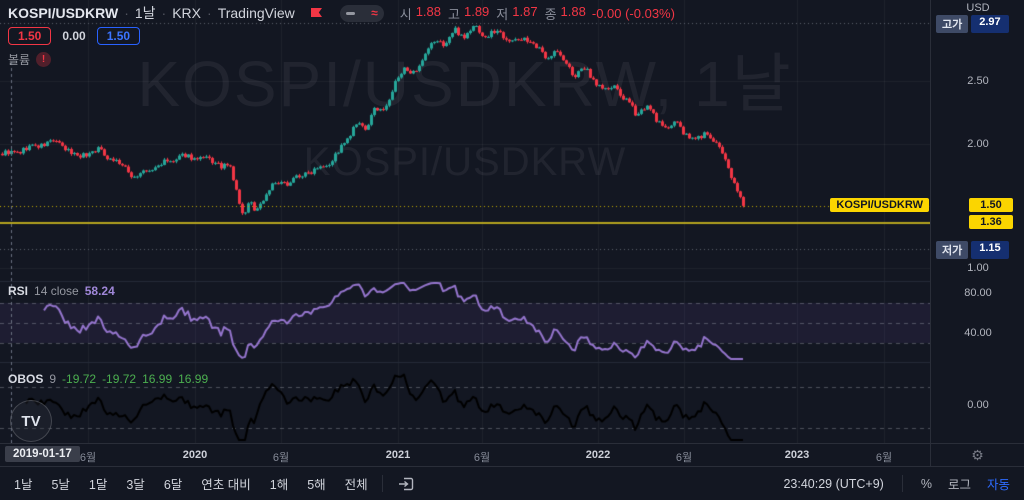  Describe the element at coordinates (361, 13) in the screenshot. I see `market-status-toggle: ≈` at that location.